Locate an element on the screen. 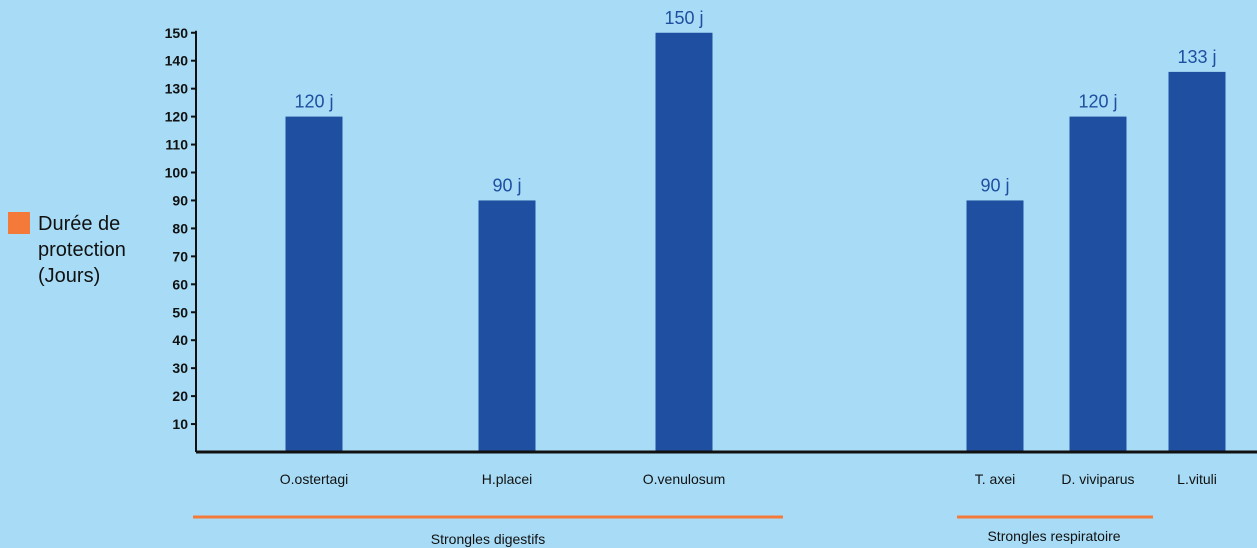 This screenshot has height=548, width=1257. group-digestifs: Strongles digestifs is located at coordinates (488, 531).